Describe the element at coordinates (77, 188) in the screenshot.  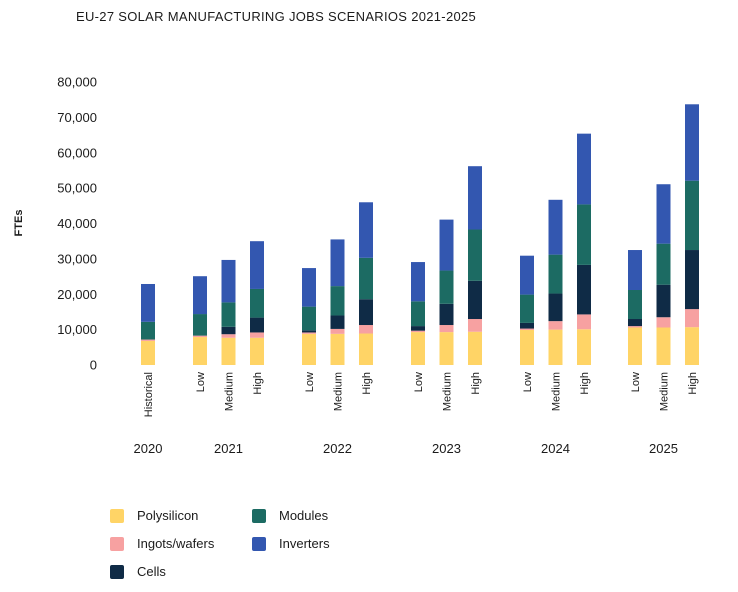
I see `y-tick-label: 50,000` at that location.